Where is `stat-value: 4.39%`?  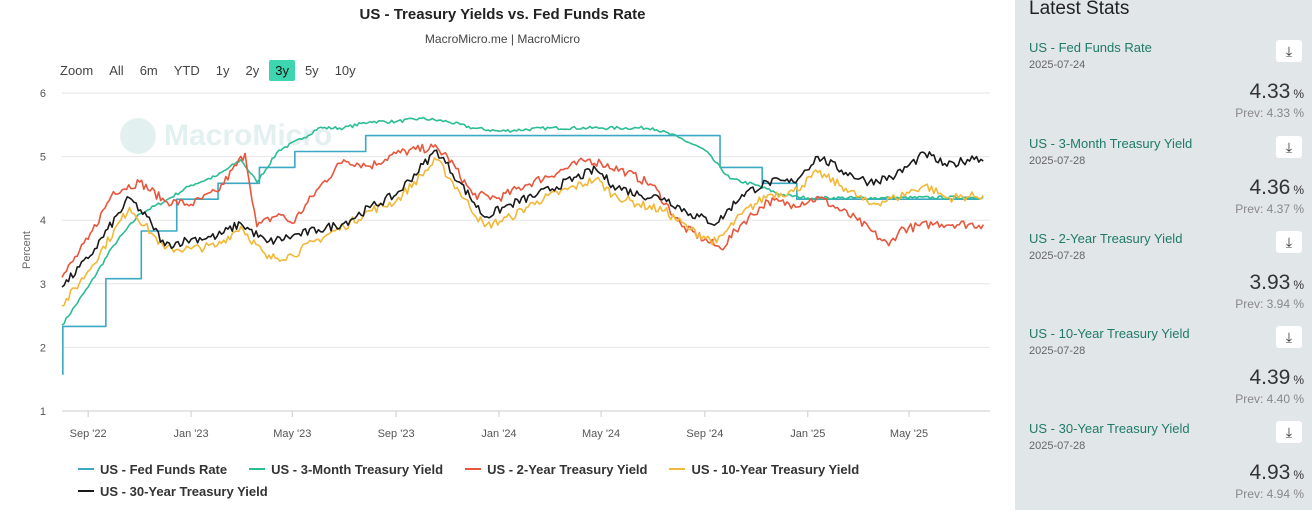
stat-value: 4.39% is located at coordinates (1276, 377).